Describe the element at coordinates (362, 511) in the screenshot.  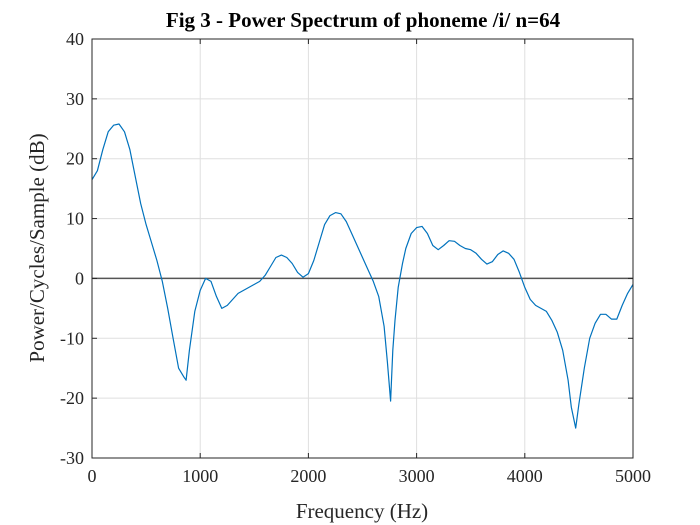
I see `x-axis-label: Frequency (Hz)` at that location.